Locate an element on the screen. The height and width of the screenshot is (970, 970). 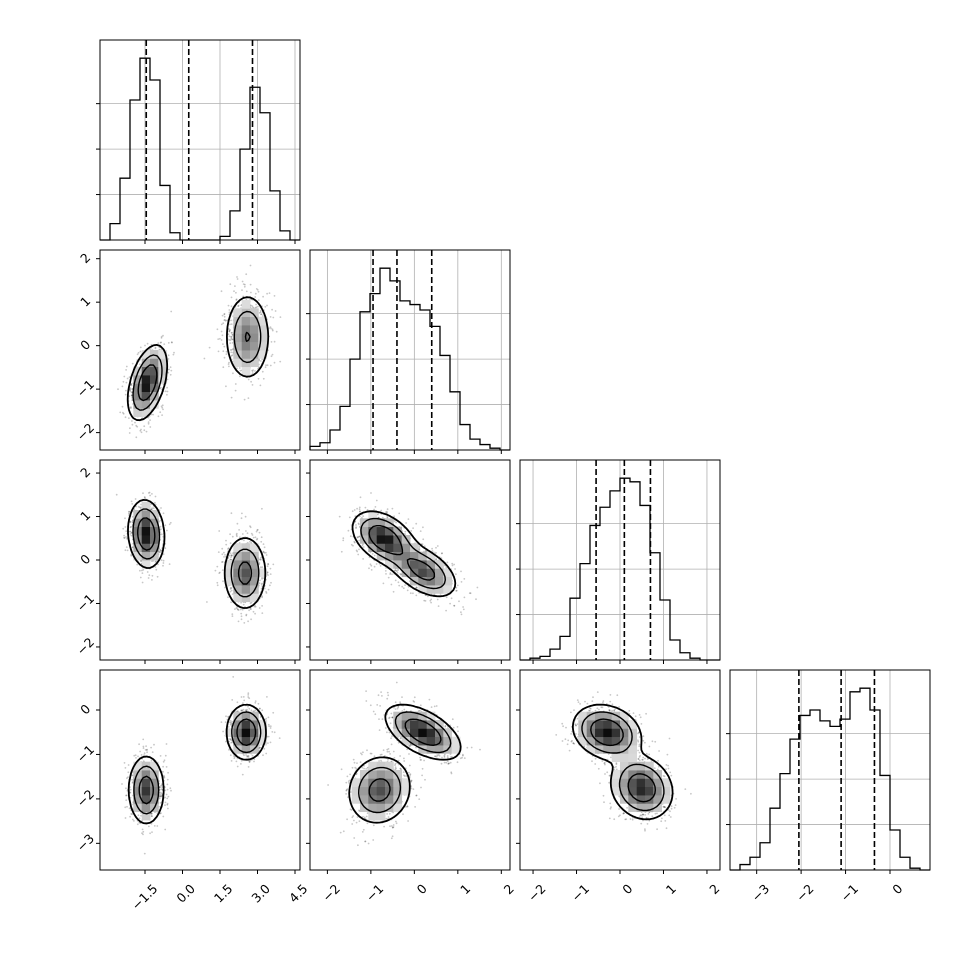
x-tick-label: 2 is located at coordinates (714, 889).